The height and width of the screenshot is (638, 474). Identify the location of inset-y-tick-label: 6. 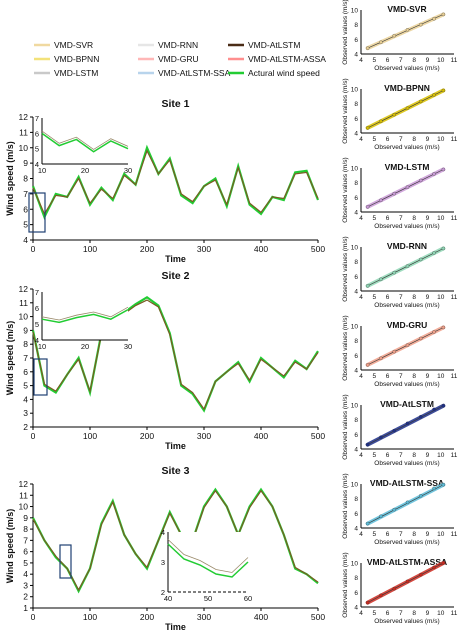
(37, 133).